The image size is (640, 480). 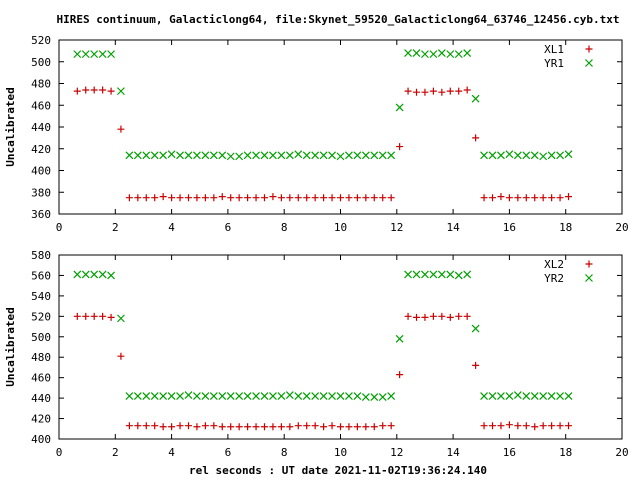 What do you see at coordinates (41, 214) in the screenshot?
I see `y-tick-label: 360` at bounding box center [41, 214].